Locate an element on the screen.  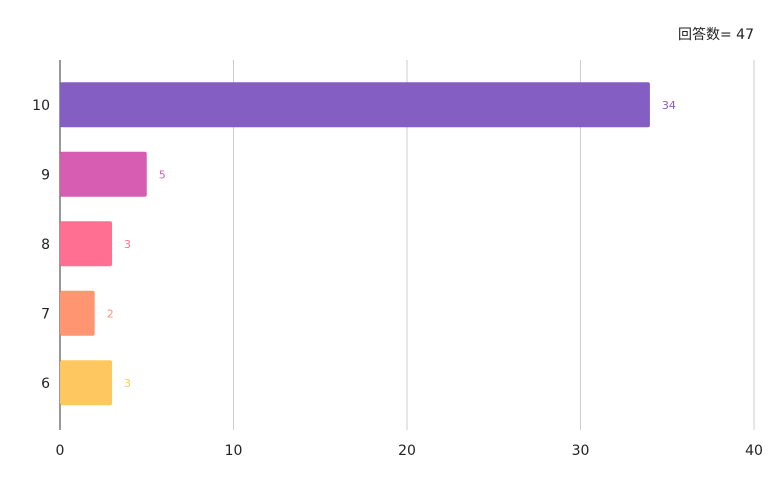
data-label-7: 2 is located at coordinates (110, 313).